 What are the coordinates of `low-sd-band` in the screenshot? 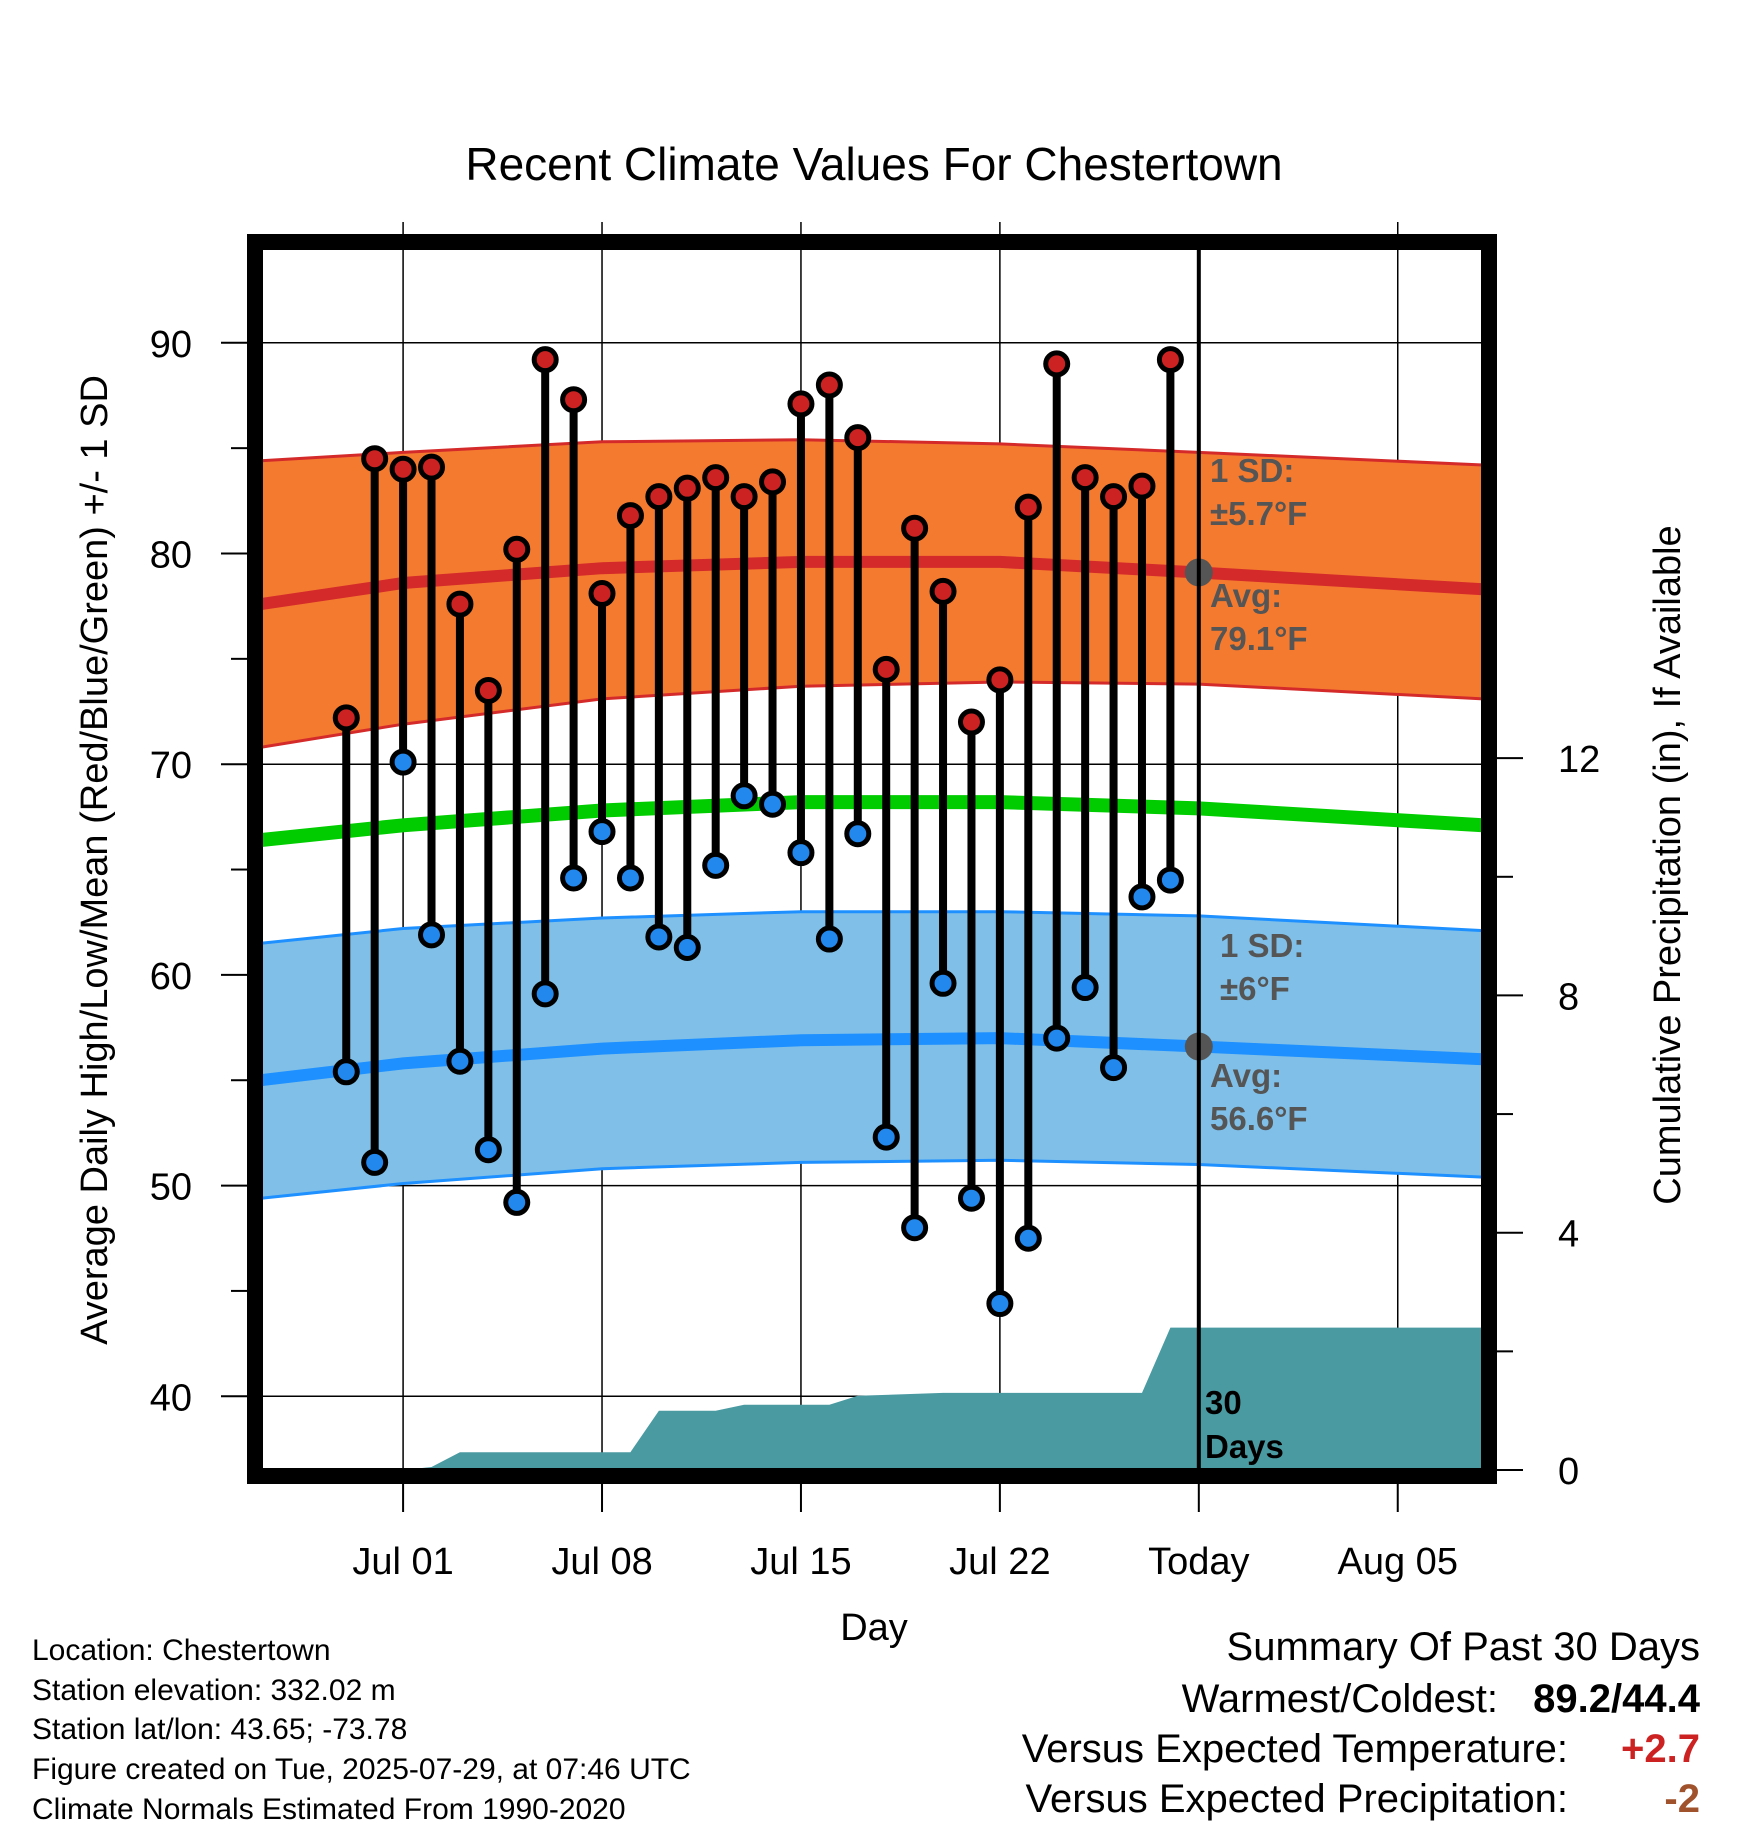 It's located at (872, 1055).